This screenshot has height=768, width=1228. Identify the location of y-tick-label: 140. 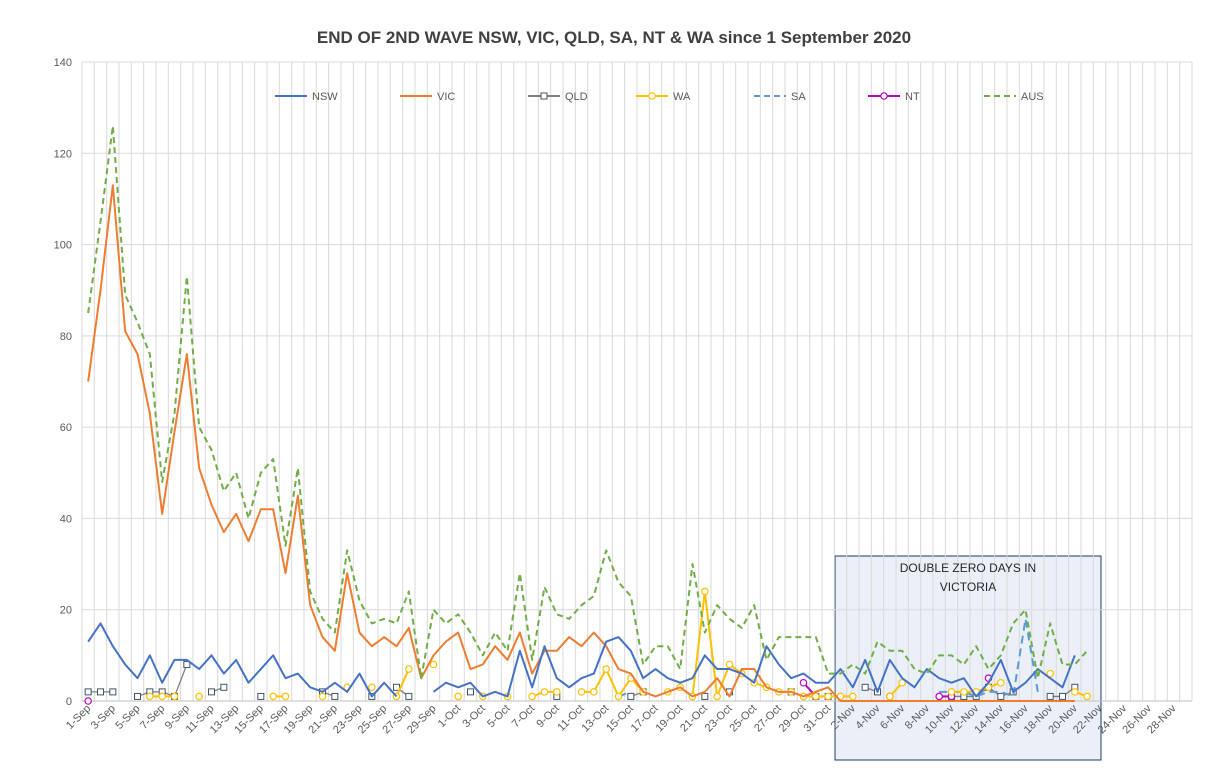
(63, 63).